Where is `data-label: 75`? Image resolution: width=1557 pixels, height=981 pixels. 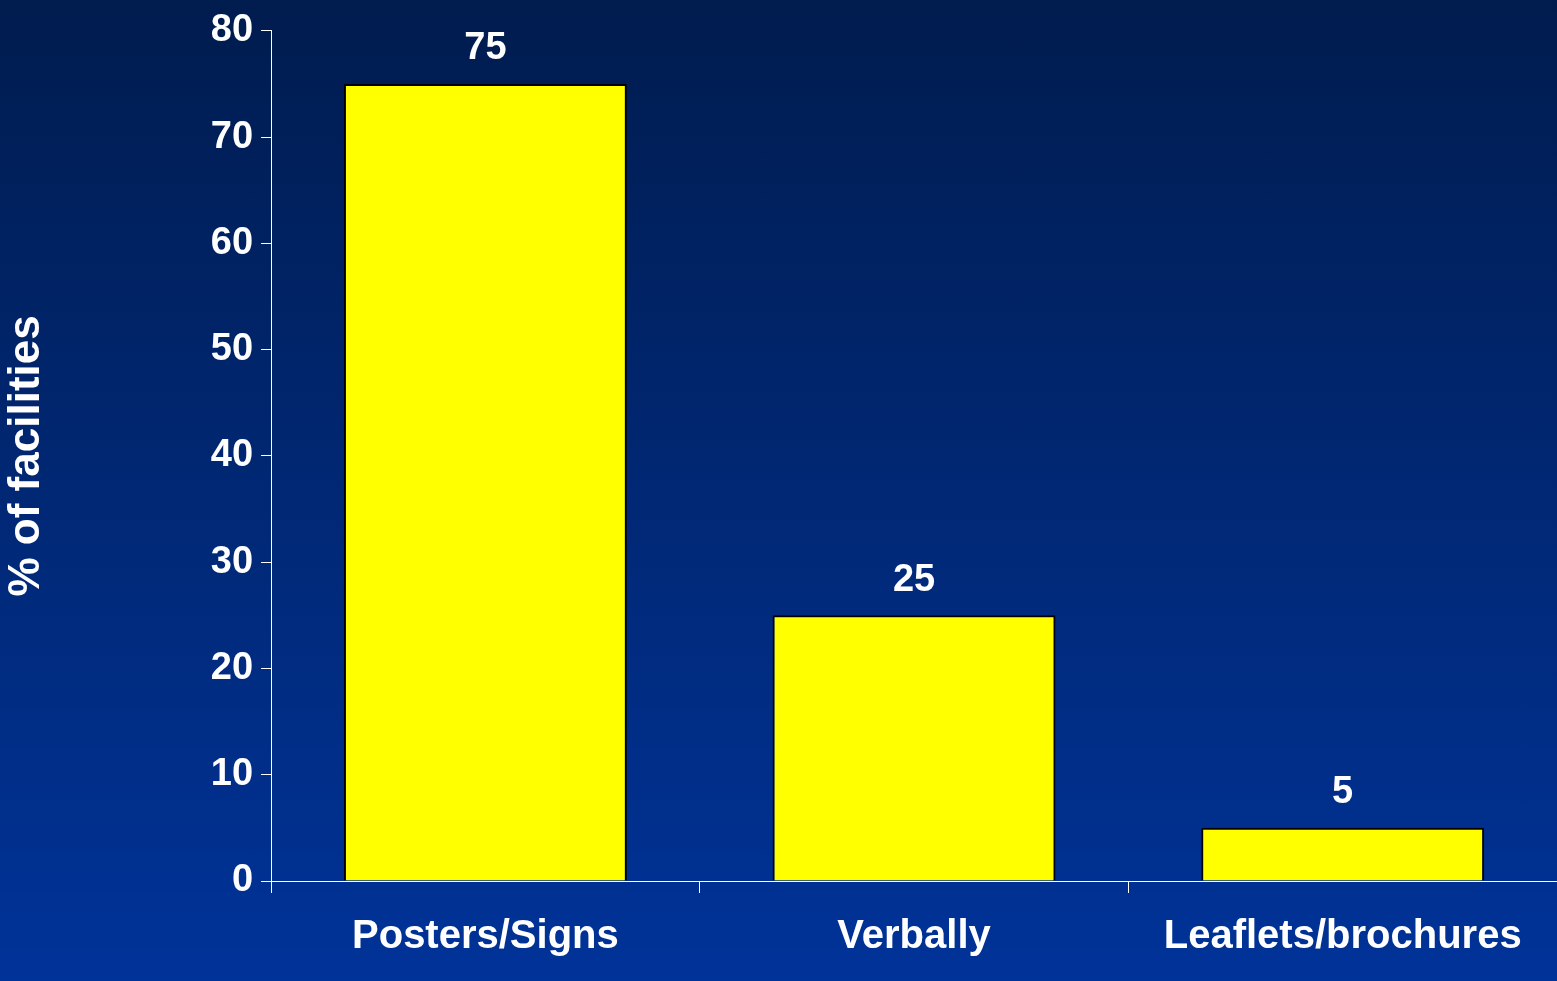
data-label: 75 is located at coordinates (485, 46).